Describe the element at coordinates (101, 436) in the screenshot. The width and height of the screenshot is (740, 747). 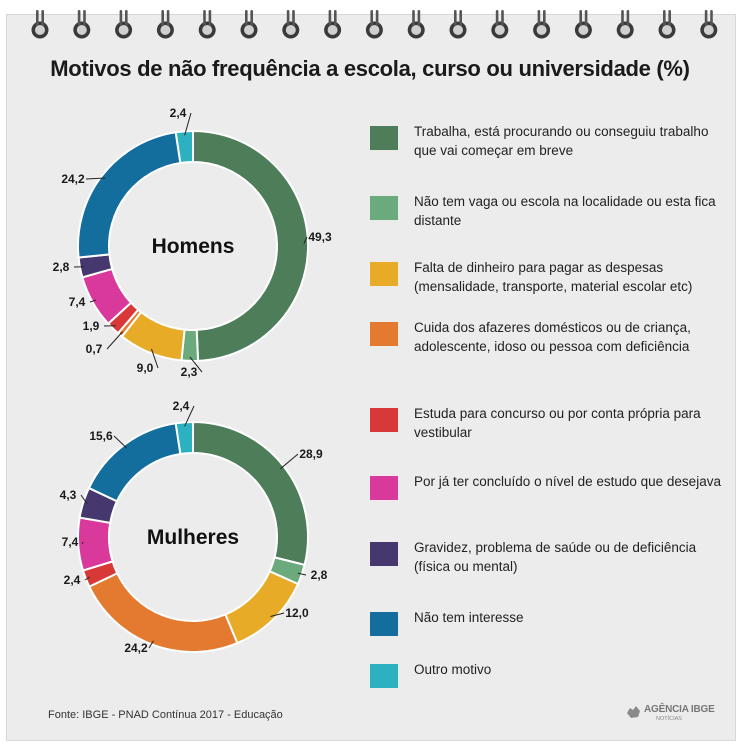
I see `value-label: 15,6` at that location.